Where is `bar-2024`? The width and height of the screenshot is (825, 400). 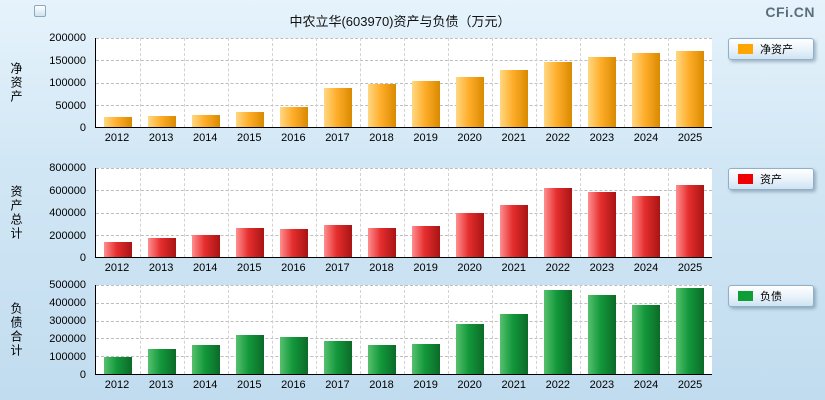 bar-2024 is located at coordinates (646, 89).